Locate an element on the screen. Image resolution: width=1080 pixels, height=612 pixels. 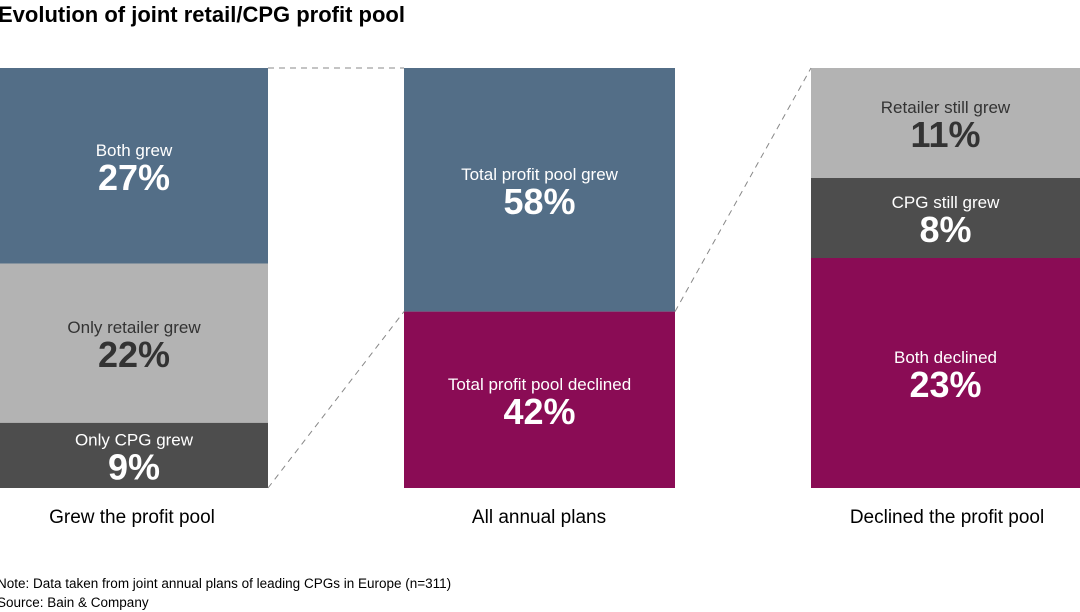
segment-value: 23% is located at coordinates (945, 384).